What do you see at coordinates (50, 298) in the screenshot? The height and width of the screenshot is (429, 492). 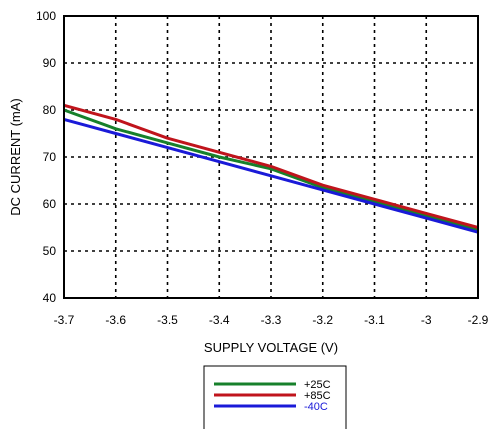 I see `y-tick-label: 40` at bounding box center [50, 298].